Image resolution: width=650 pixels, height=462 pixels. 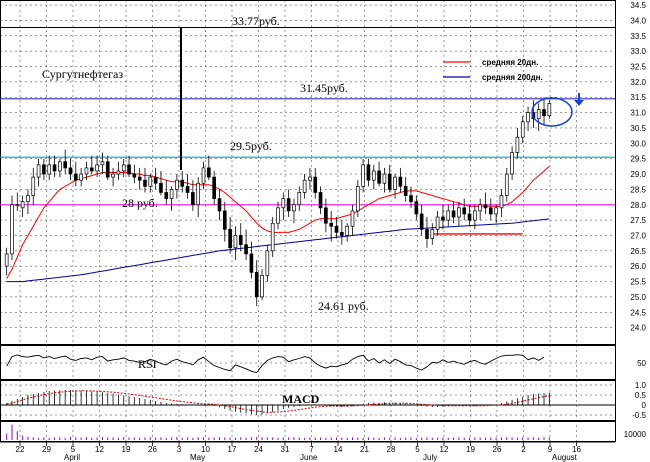 I want to click on rsi-label: RSI, so click(x=147, y=364).